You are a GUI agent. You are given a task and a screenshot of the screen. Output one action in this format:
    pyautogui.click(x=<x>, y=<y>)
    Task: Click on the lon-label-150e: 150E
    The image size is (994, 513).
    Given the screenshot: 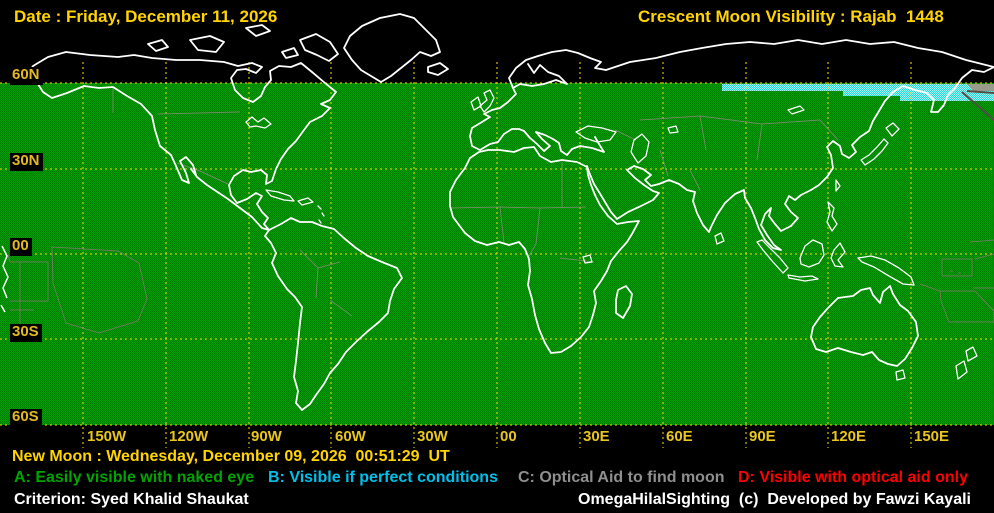 What is the action you would take?
    pyautogui.click(x=932, y=436)
    